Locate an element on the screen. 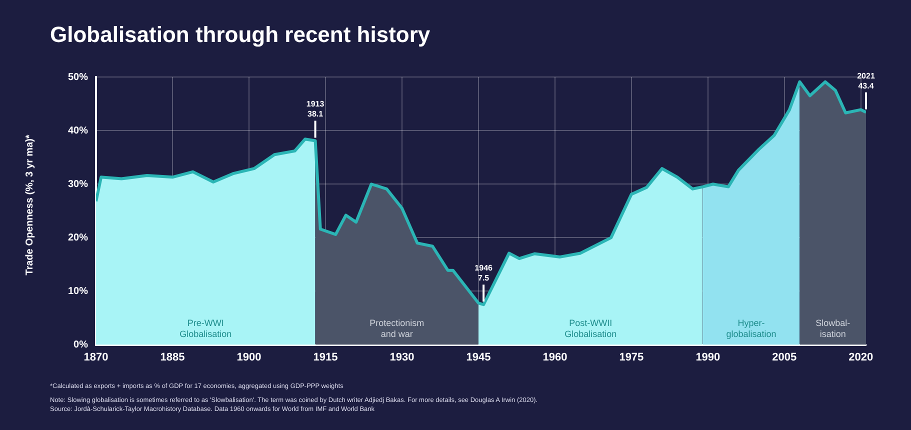 Image resolution: width=911 pixels, height=430 pixels. x-tick-label: 1975 is located at coordinates (631, 357).